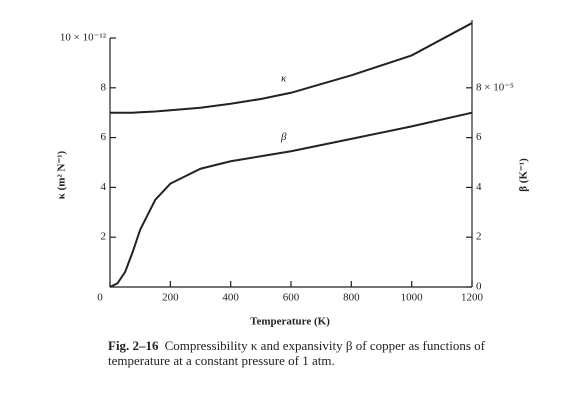  I want to click on y-tick-label: 4, so click(104, 187).